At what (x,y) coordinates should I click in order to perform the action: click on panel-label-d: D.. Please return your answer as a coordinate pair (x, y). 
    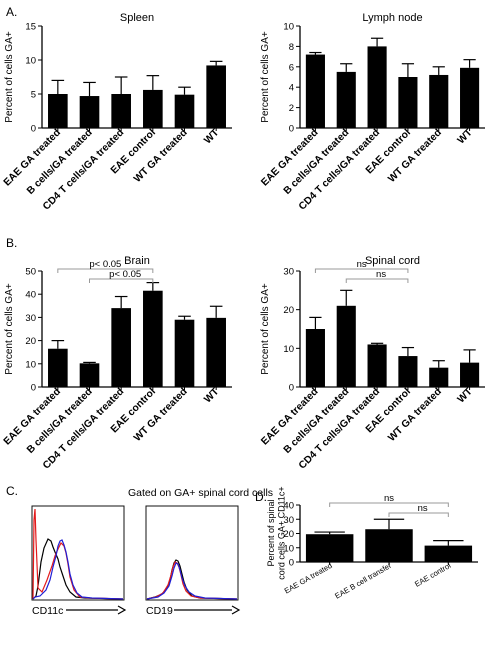
    Looking at the image, I should click on (261, 497).